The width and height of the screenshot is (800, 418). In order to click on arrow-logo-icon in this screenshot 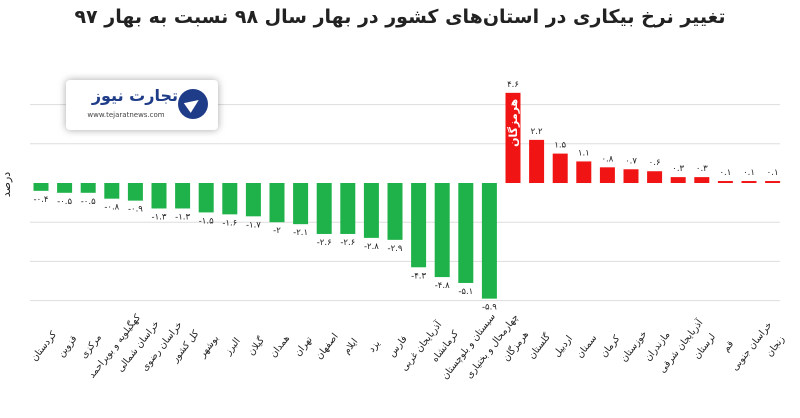, I will do `click(193, 104)`.